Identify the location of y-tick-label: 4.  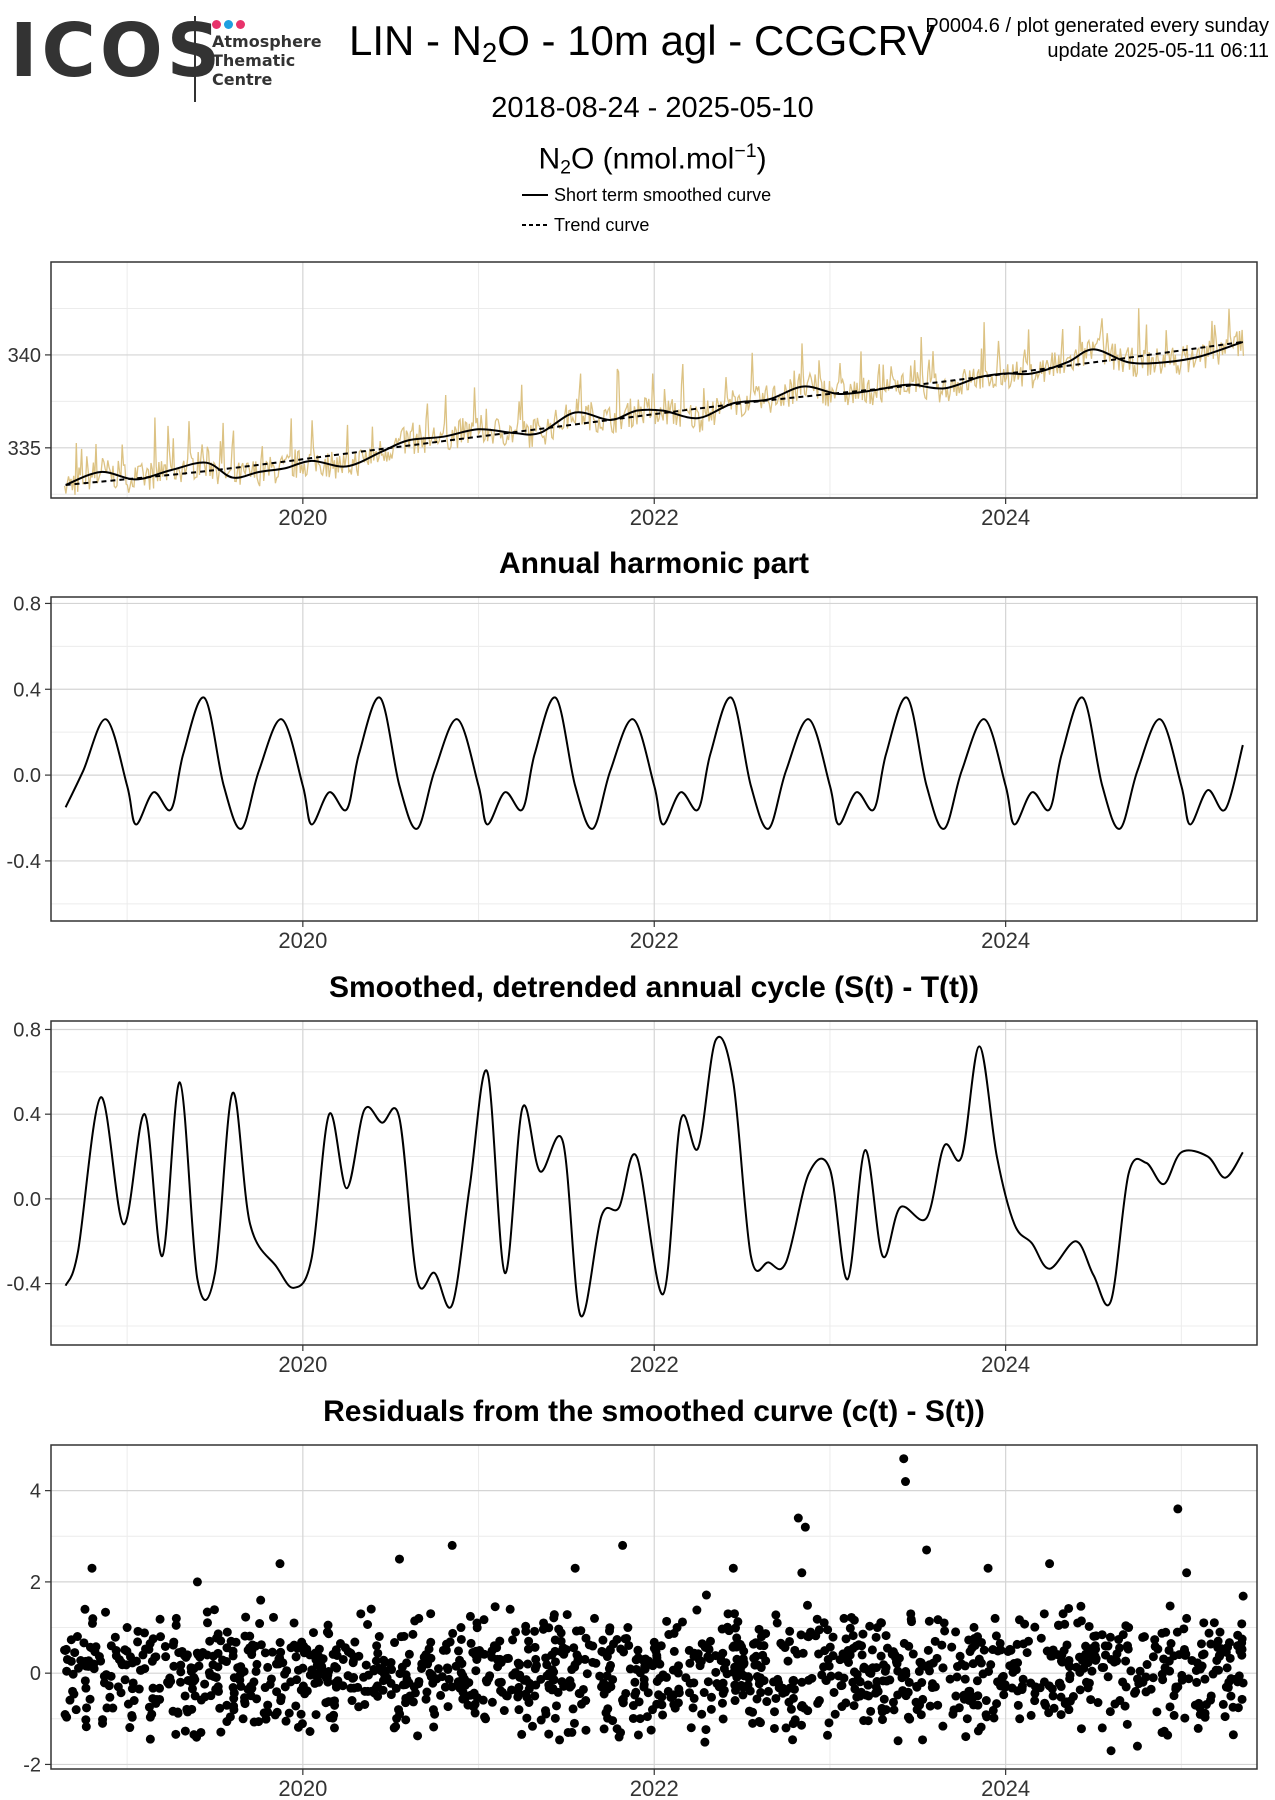
(35, 1492).